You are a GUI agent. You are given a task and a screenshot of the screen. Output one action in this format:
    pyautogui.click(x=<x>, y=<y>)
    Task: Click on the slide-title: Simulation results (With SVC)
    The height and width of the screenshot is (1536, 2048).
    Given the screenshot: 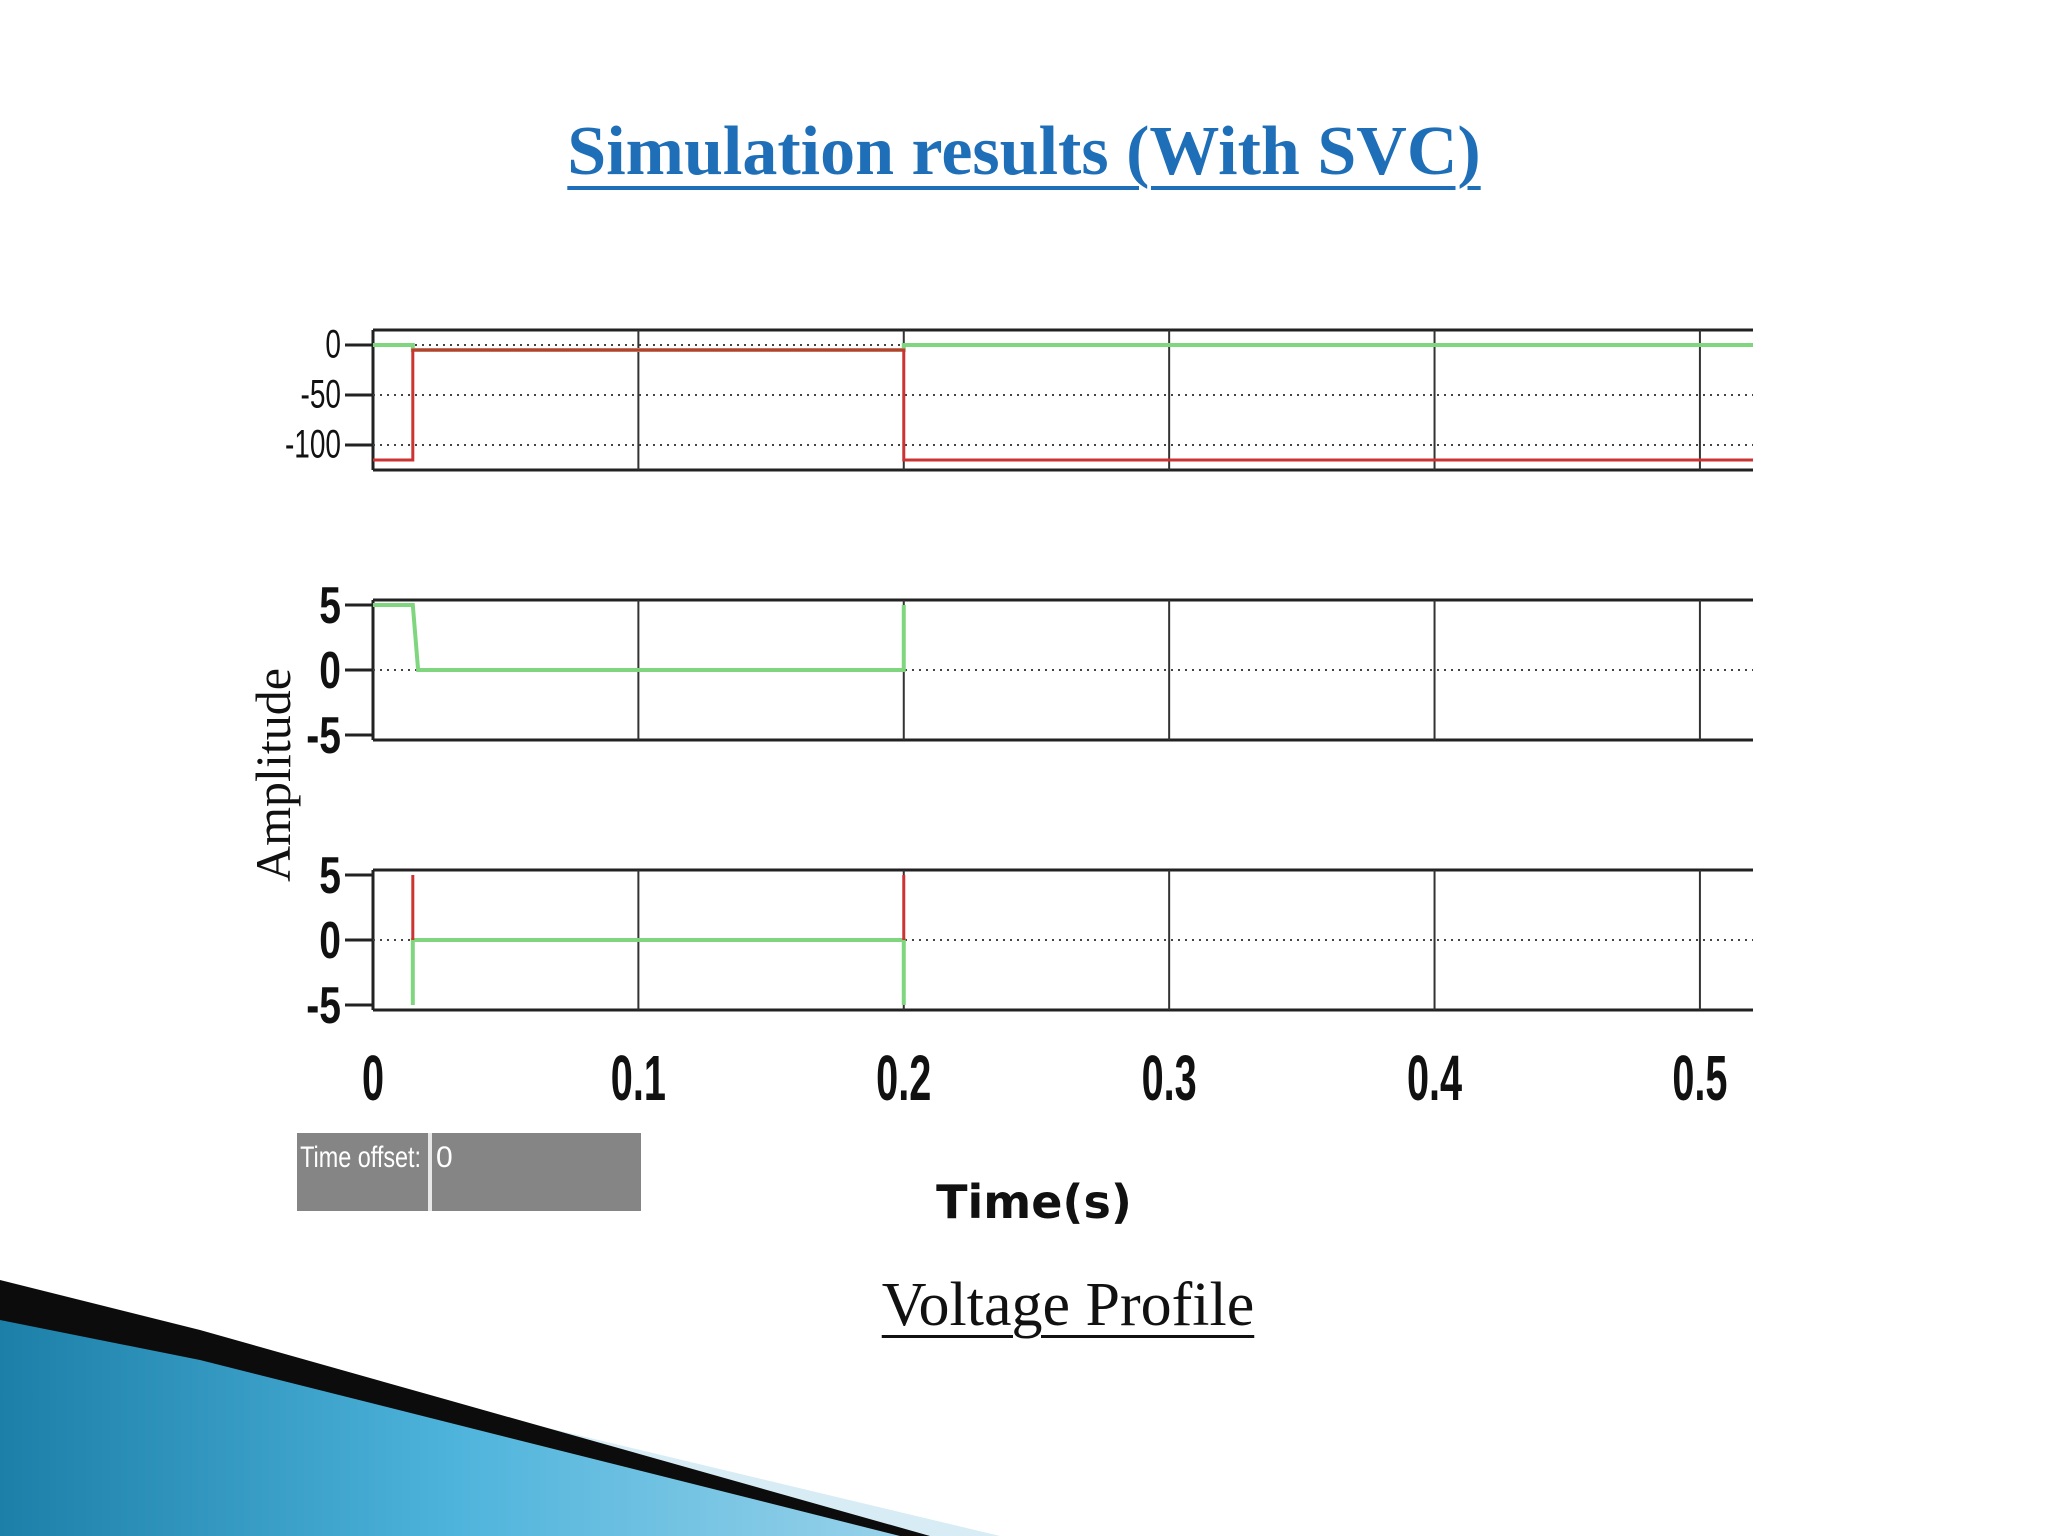 What is the action you would take?
    pyautogui.click(x=1024, y=151)
    